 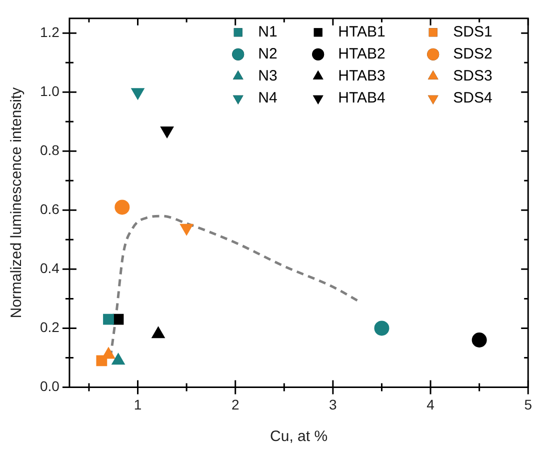 What do you see at coordinates (50, 327) in the screenshot?
I see `y-tick-label: 0.2` at bounding box center [50, 327].